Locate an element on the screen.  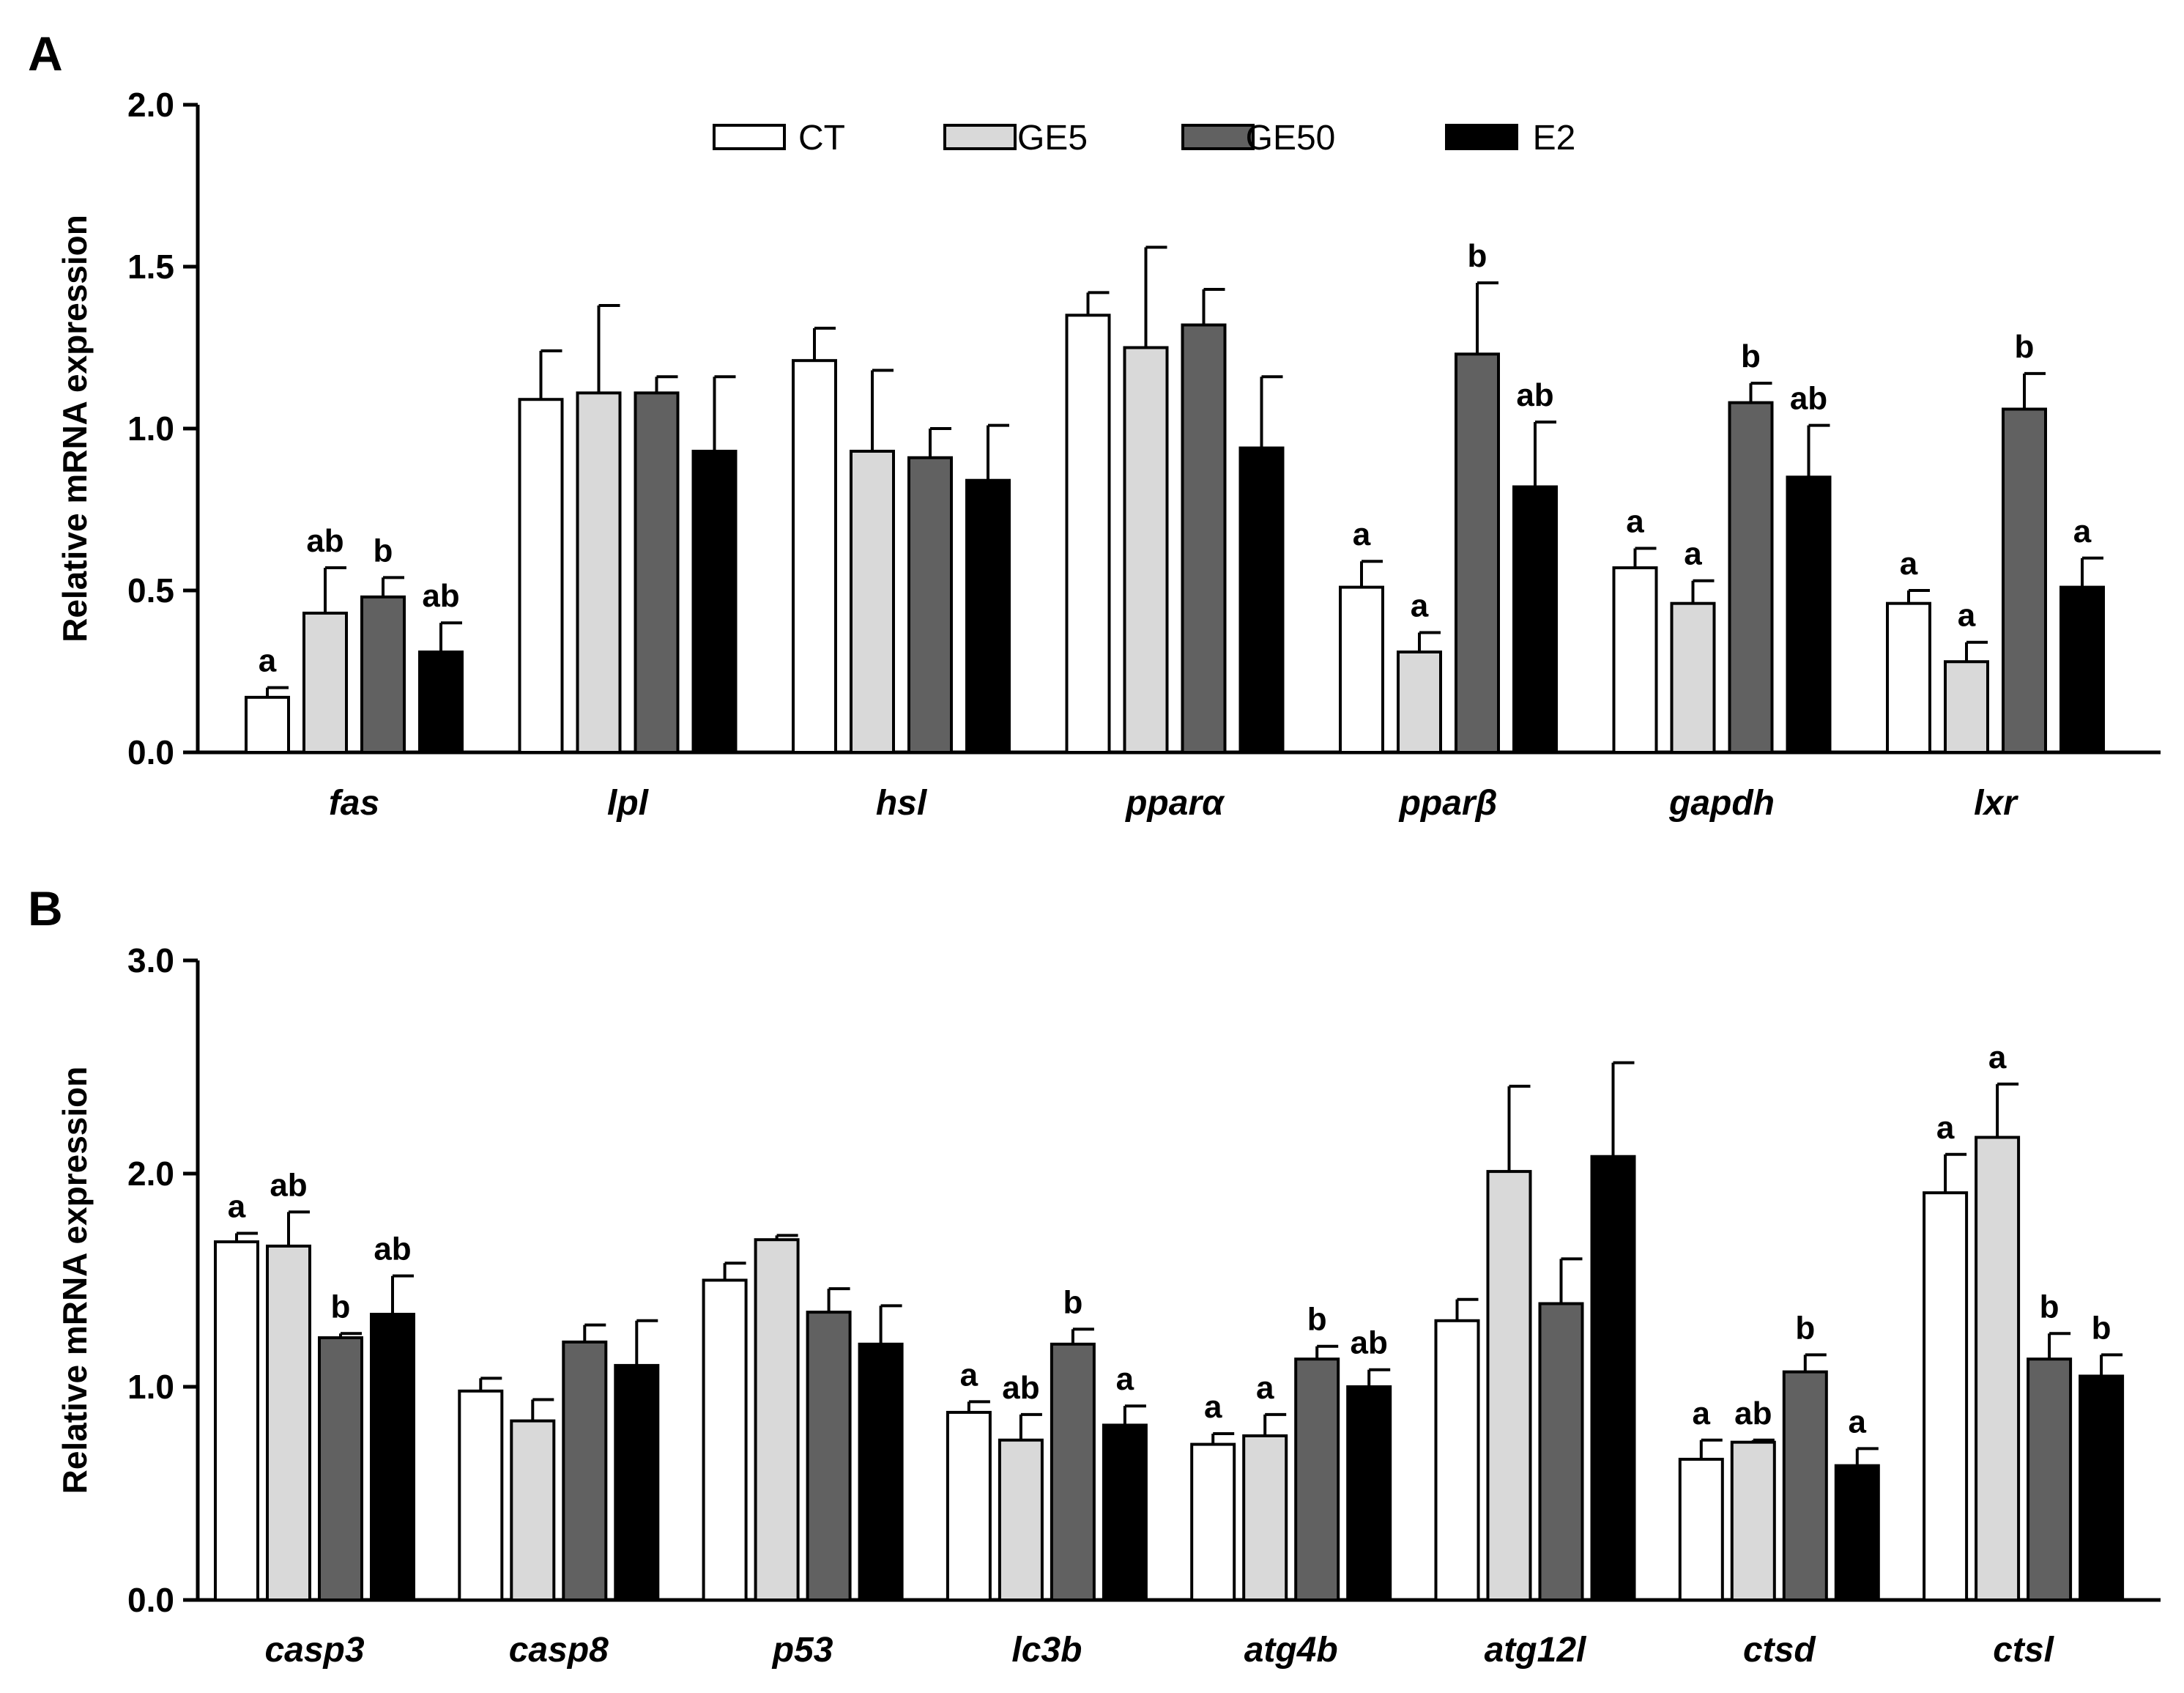
bar-ge5-atg12l is located at coordinates (1509, 1385).